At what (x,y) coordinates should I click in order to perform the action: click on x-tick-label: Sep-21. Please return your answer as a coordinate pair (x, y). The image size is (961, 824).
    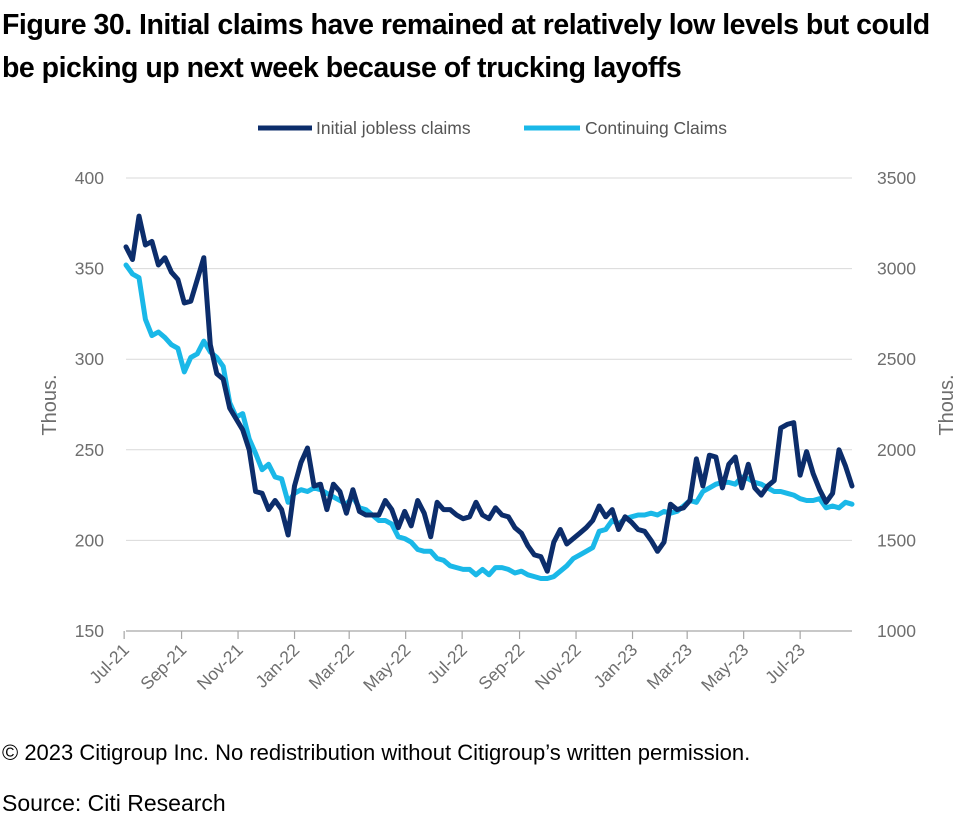
    Looking at the image, I should click on (163, 667).